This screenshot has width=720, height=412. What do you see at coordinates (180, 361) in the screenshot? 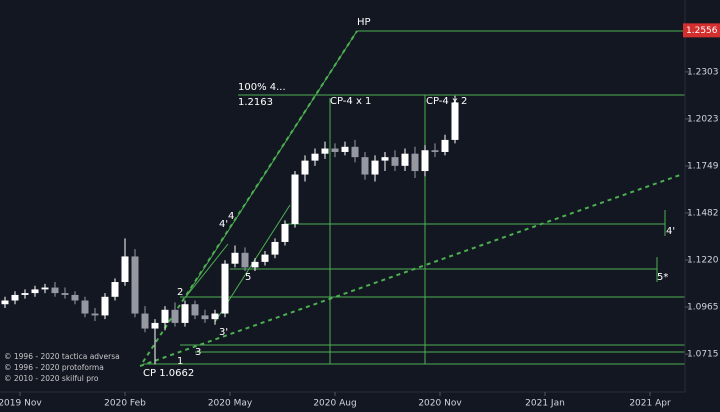
I see `annotation: 1` at bounding box center [180, 361].